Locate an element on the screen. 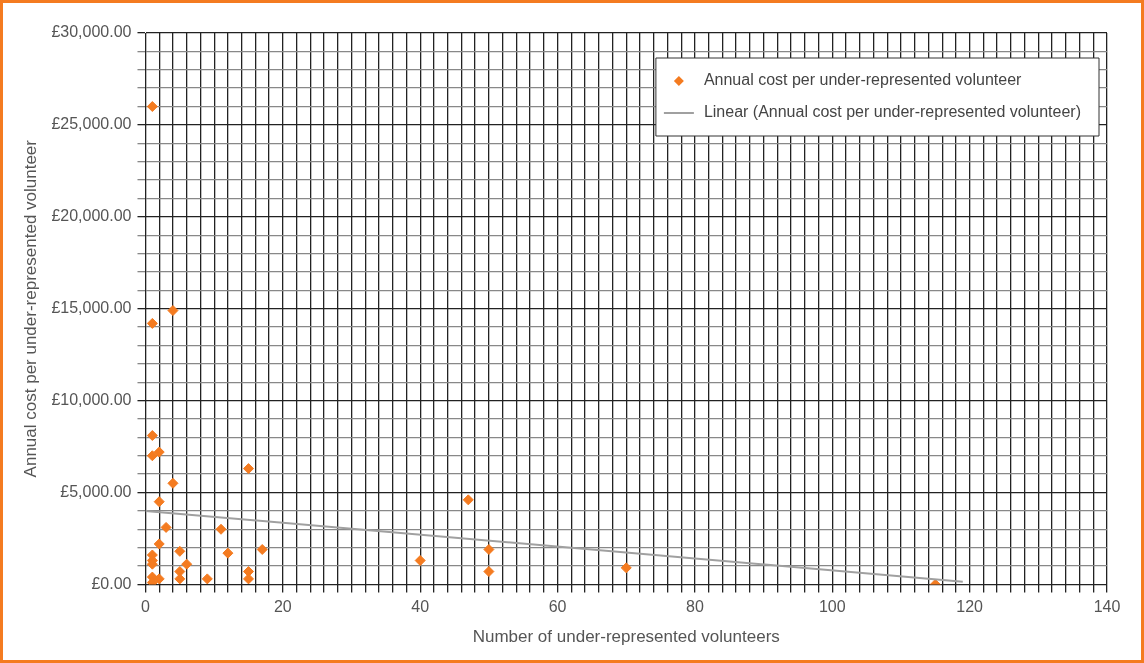 The image size is (1144, 663). x-tick-label: 40 is located at coordinates (420, 607).